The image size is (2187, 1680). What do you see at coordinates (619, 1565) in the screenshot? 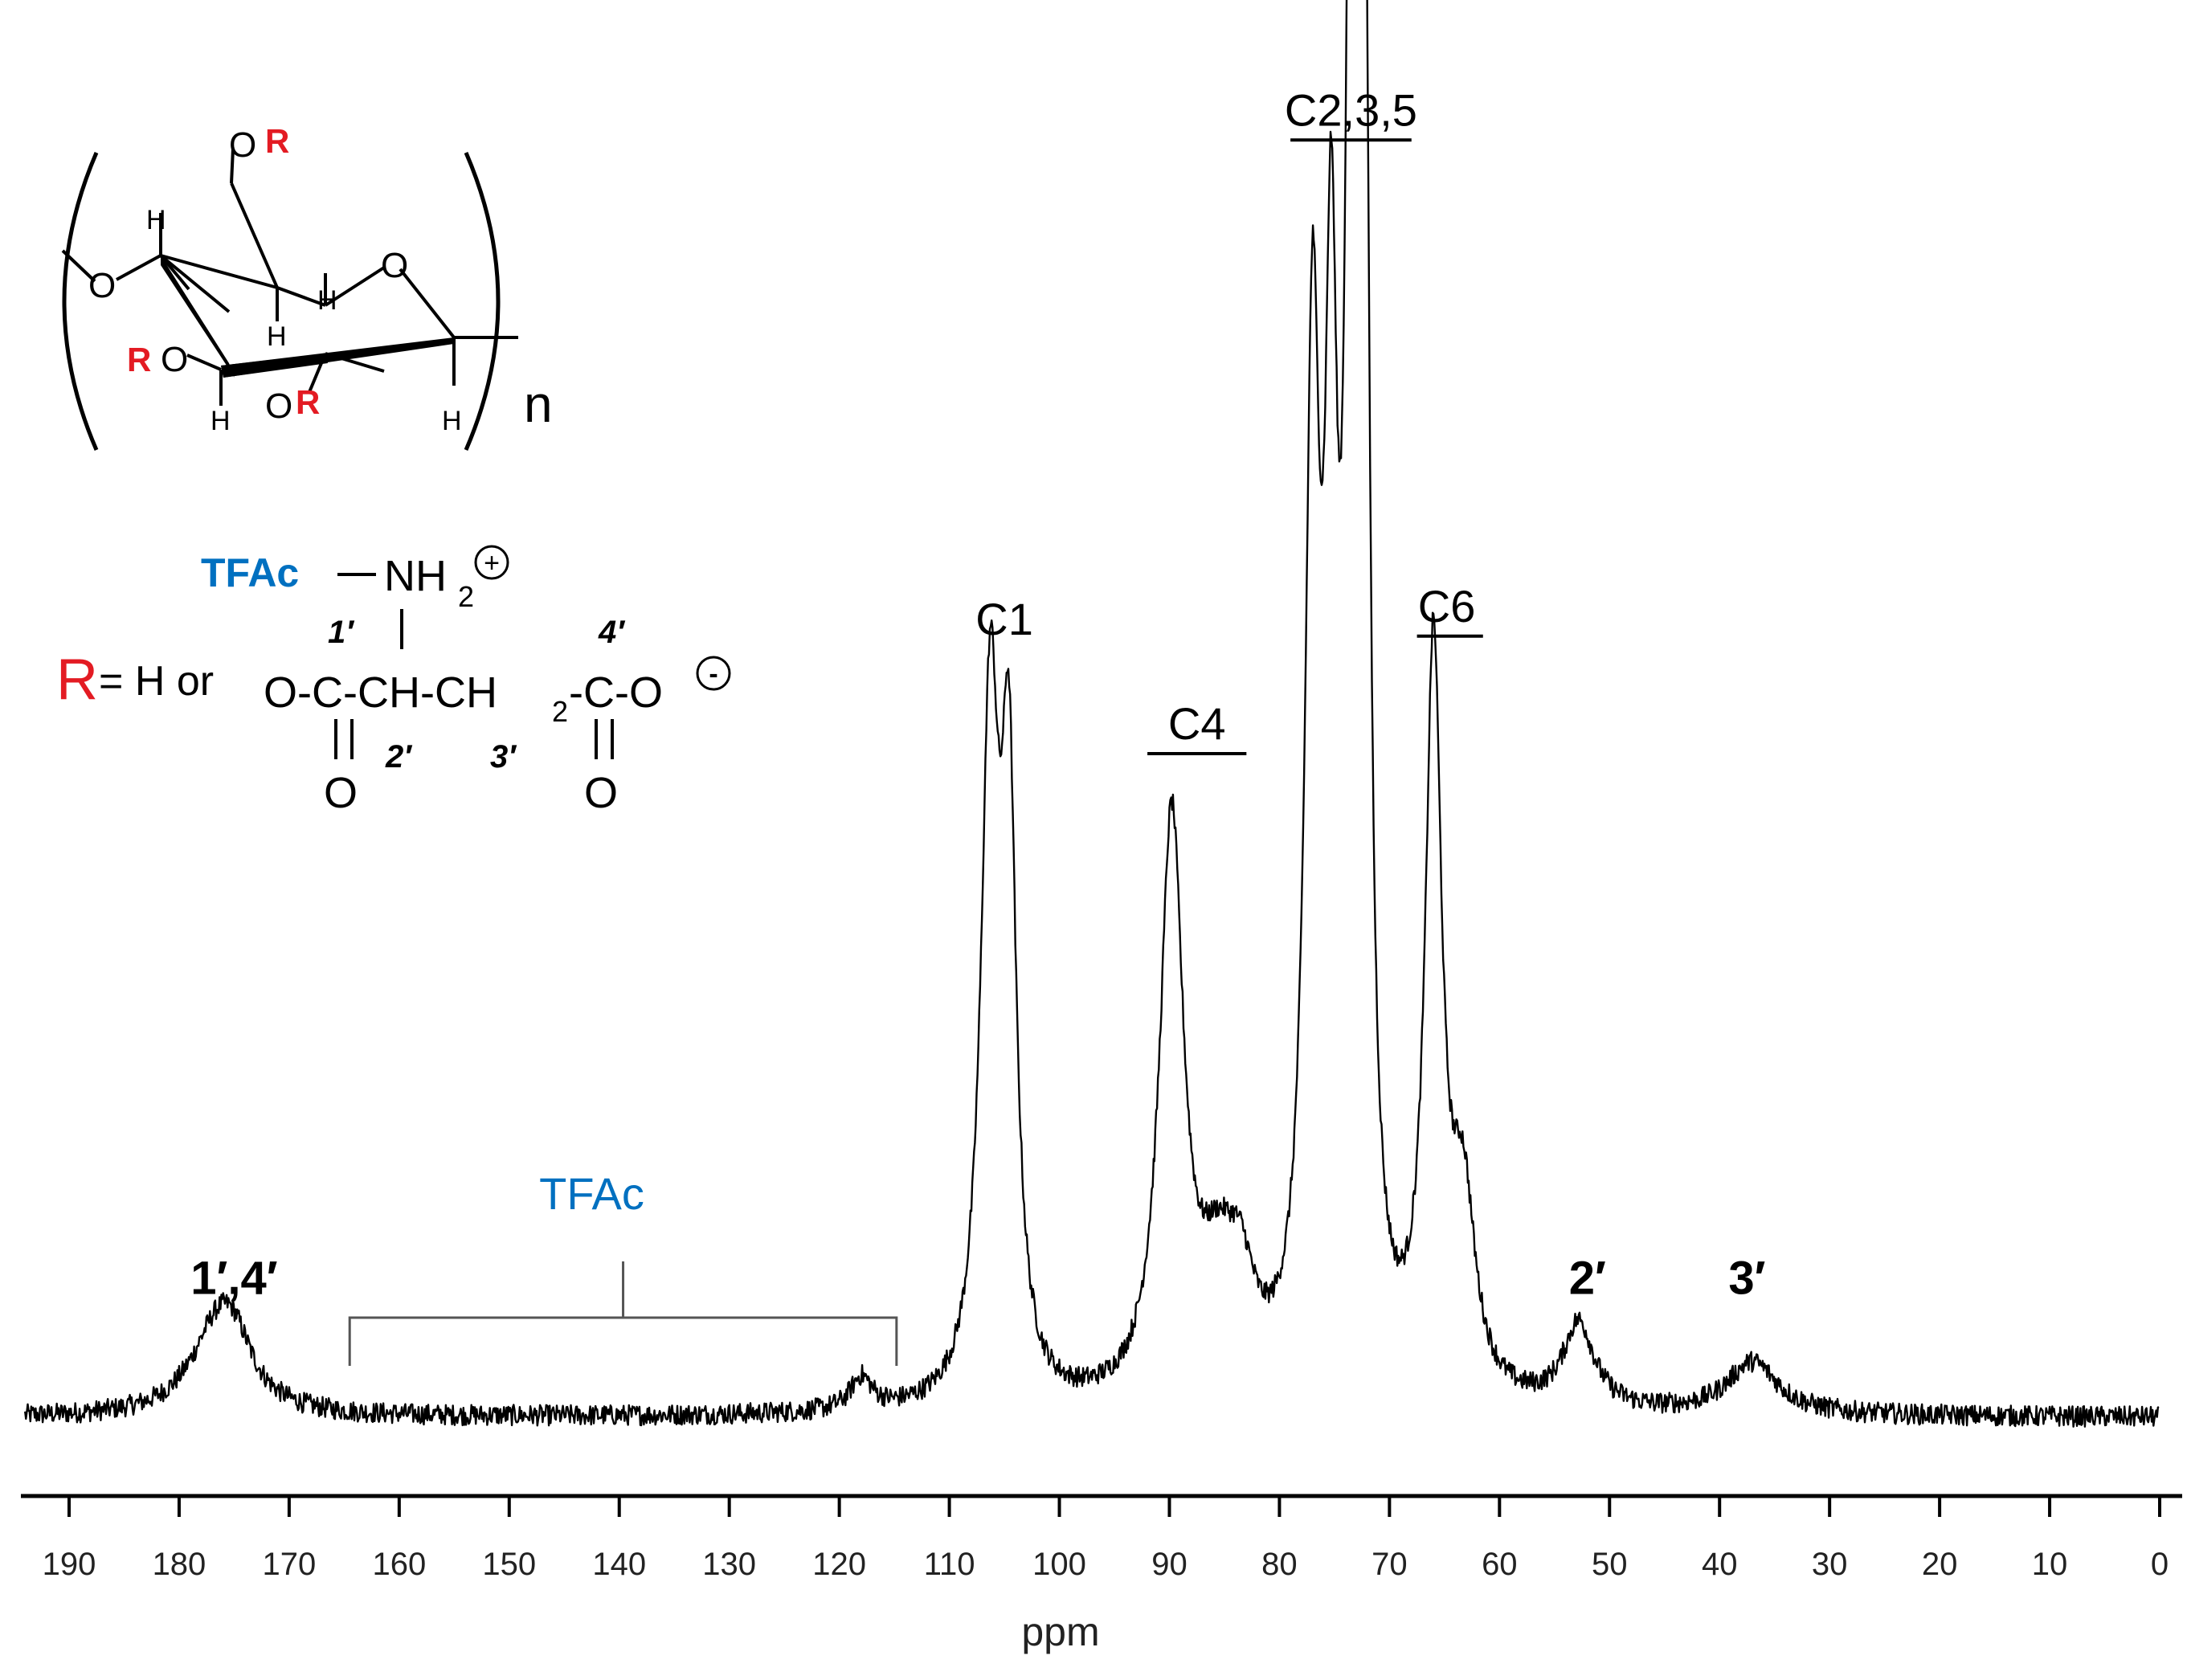
I see `x-tick-label: 140` at bounding box center [619, 1565].